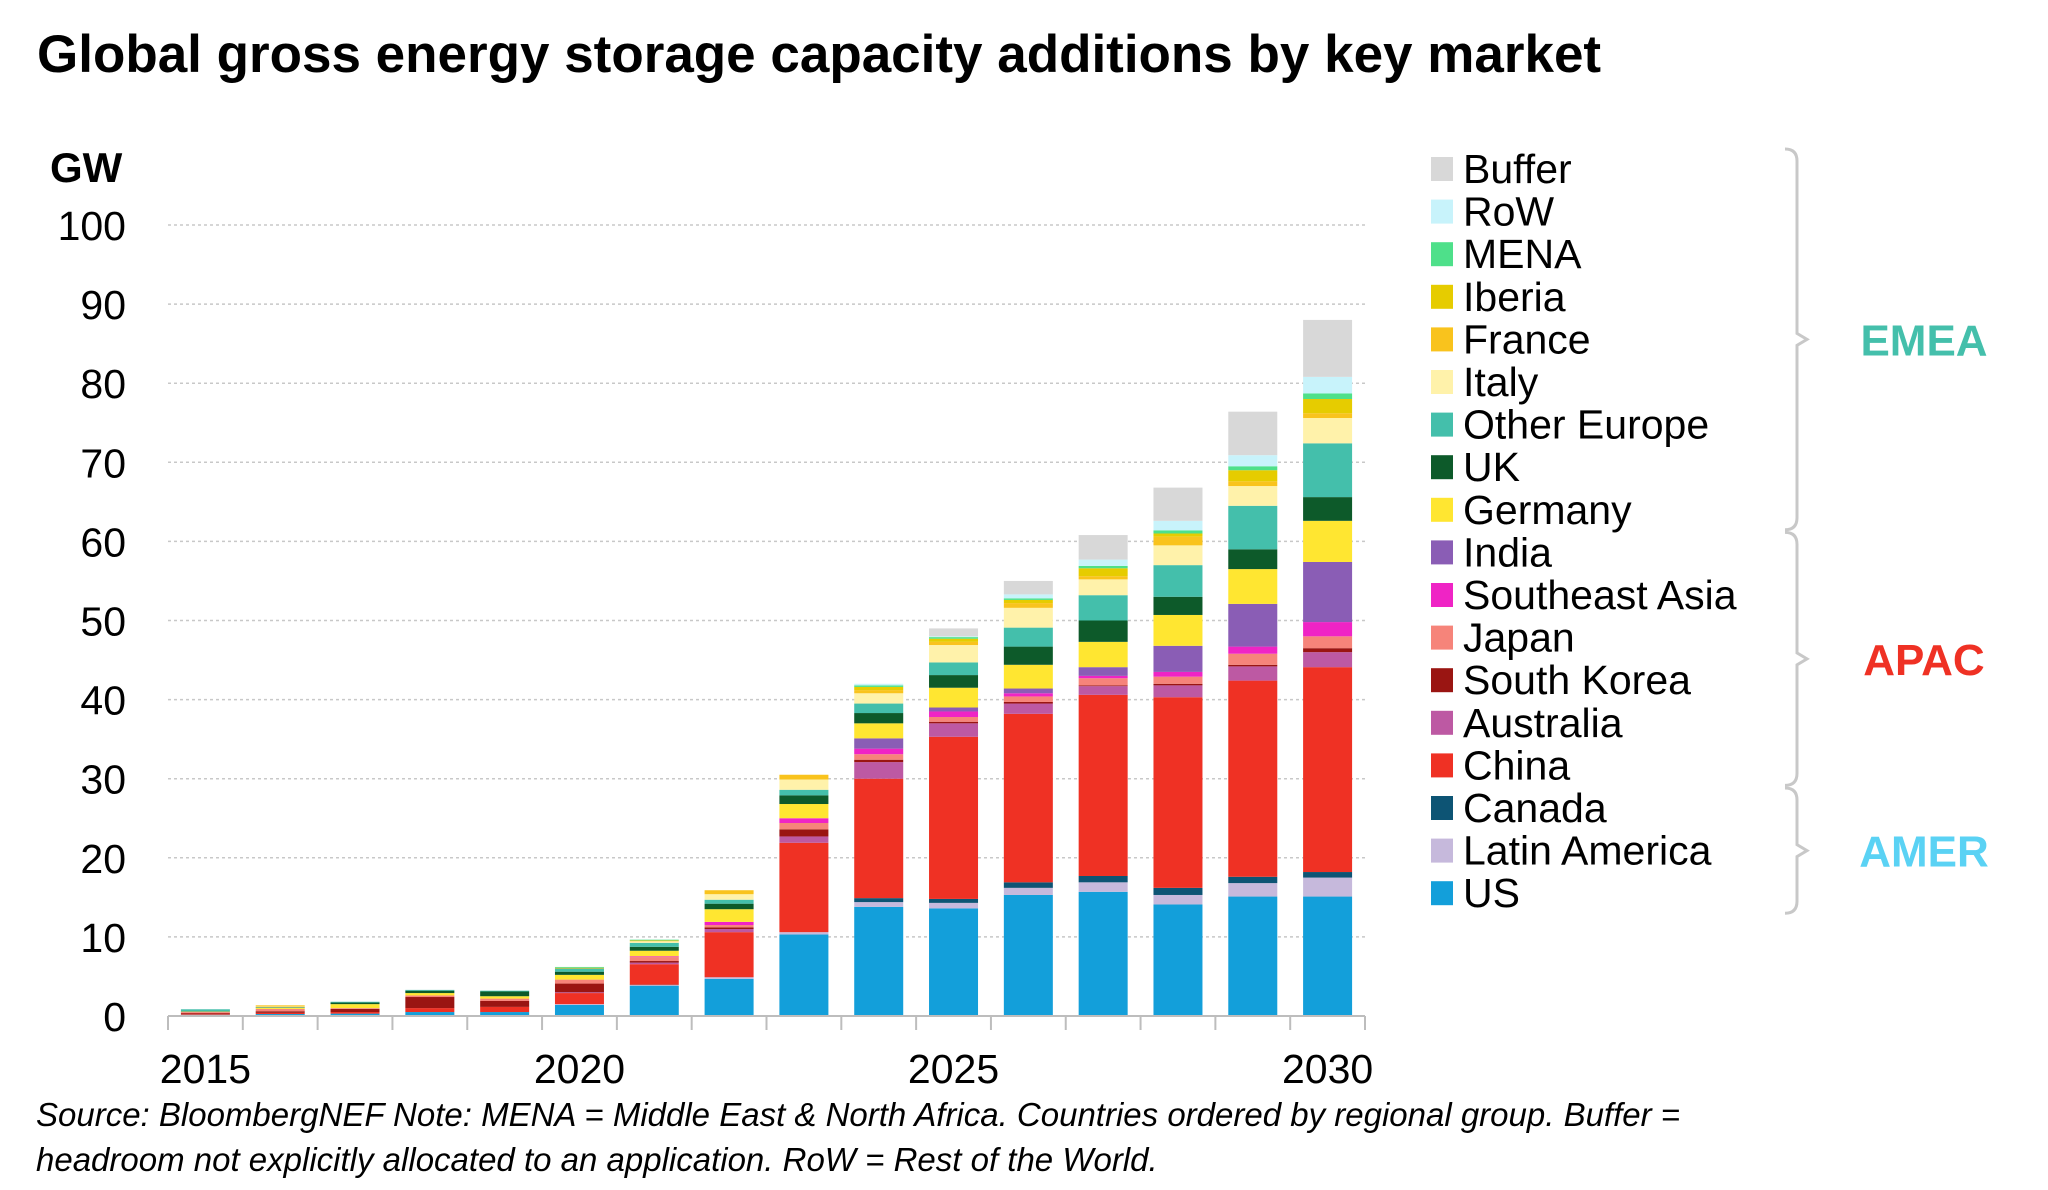 The image size is (2048, 1190). Describe the element at coordinates (92, 226) in the screenshot. I see `y-tick-label: 100` at that location.